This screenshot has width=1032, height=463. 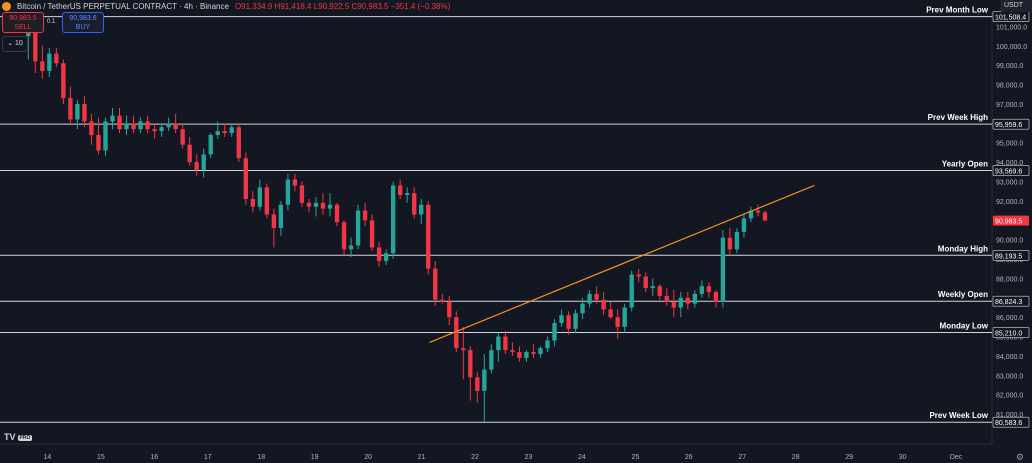 What do you see at coordinates (1011, 27) in the screenshot?
I see `y-tick-label: 101,000.0` at bounding box center [1011, 27].